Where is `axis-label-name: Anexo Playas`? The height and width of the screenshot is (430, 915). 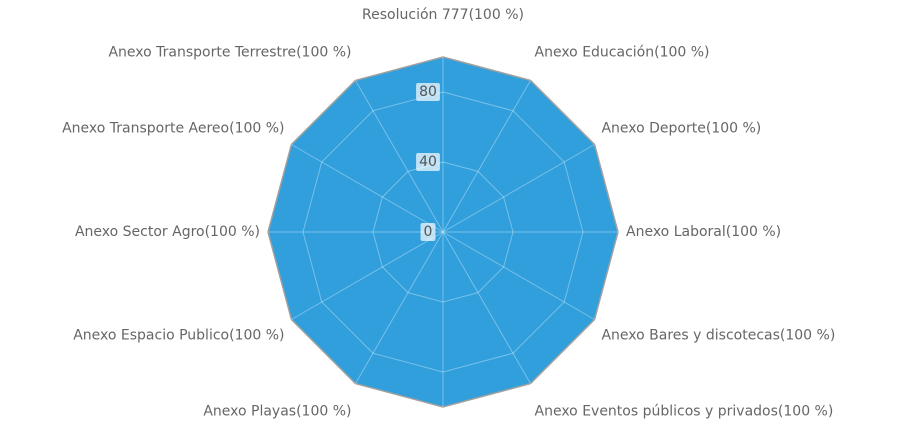 axis-label-name: Anexo Playas is located at coordinates (249, 411).